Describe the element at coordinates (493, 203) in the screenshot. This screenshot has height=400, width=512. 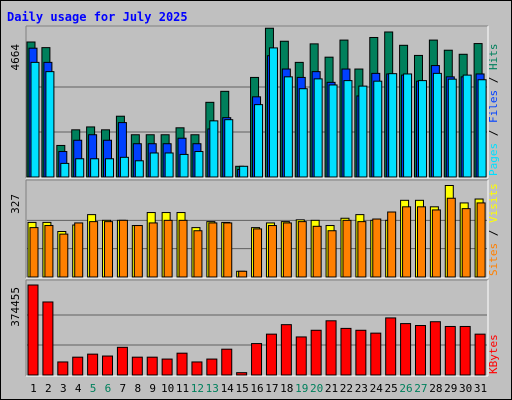
I see `legend-visits-part-2: Visits` at that location.